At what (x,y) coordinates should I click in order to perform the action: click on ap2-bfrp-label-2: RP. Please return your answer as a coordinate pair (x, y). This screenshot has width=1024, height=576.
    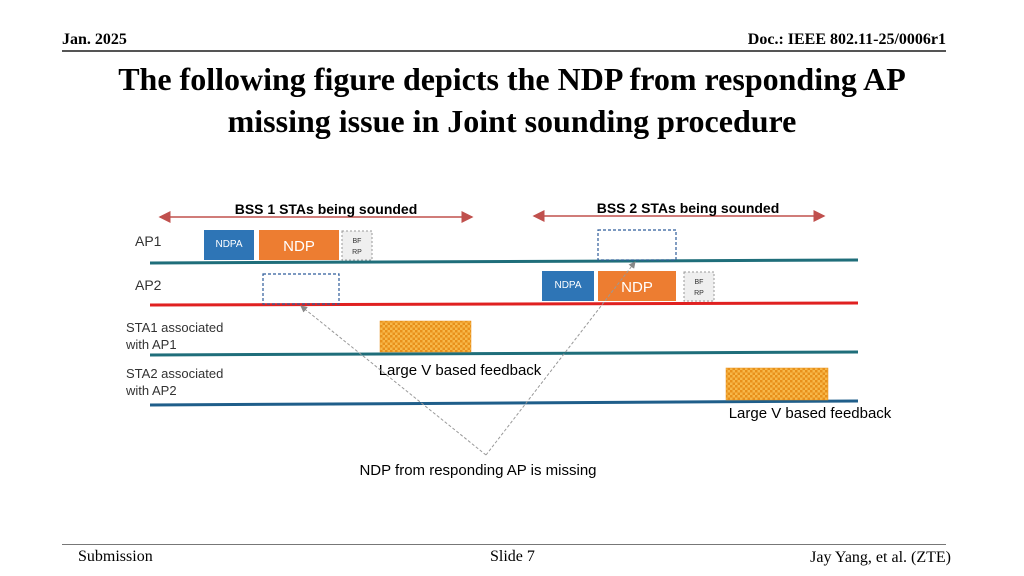
    Looking at the image, I should click on (699, 293).